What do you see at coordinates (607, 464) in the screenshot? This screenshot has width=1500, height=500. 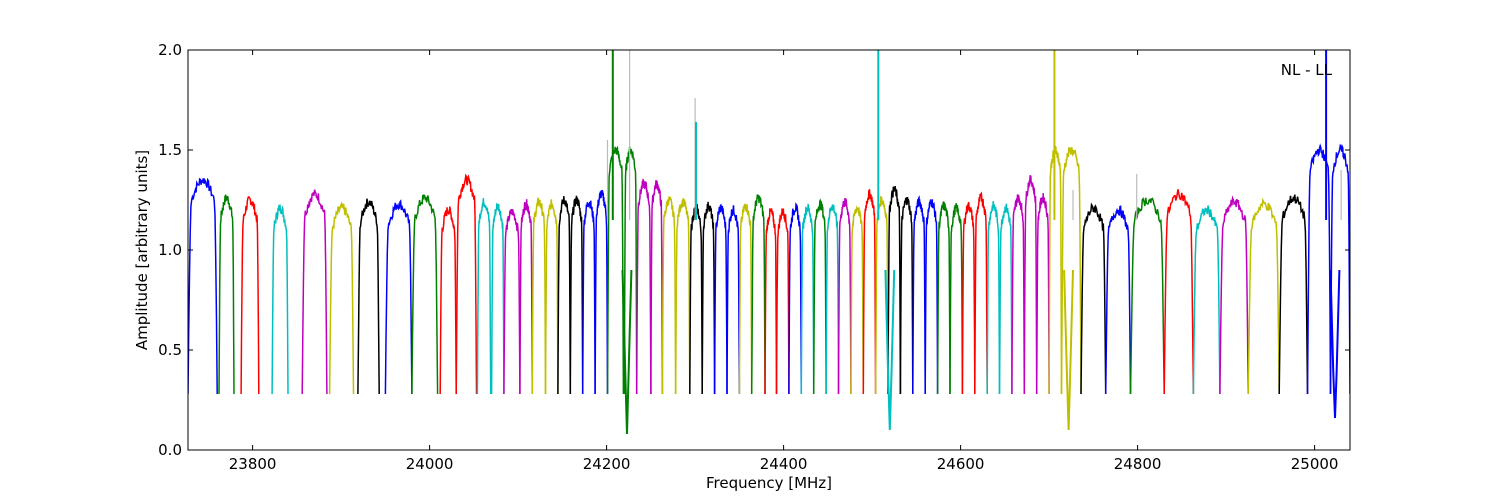 I see `x-tick-label: 24200` at bounding box center [607, 464].